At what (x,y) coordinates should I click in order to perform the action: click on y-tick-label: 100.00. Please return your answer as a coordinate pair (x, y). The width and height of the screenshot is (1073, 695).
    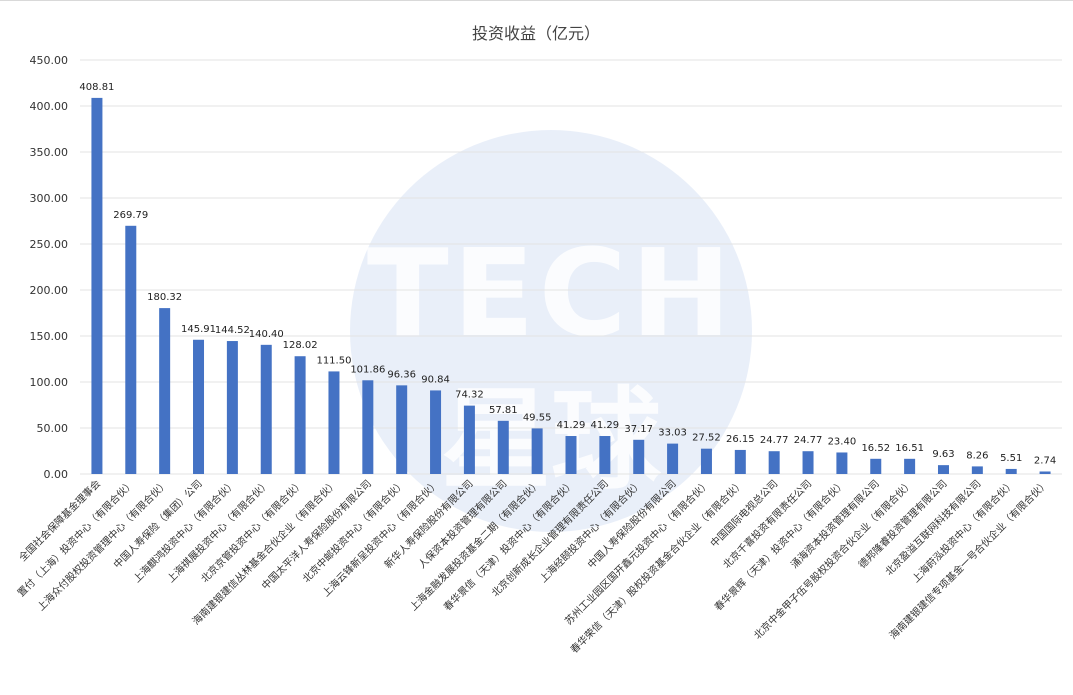
    Looking at the image, I should click on (49, 382).